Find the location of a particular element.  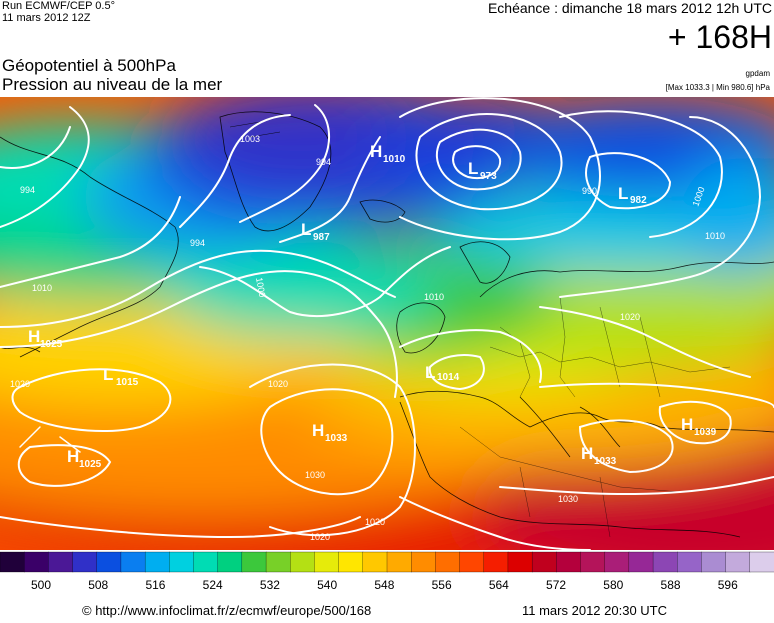

isobar-label: 990 is located at coordinates (589, 191).